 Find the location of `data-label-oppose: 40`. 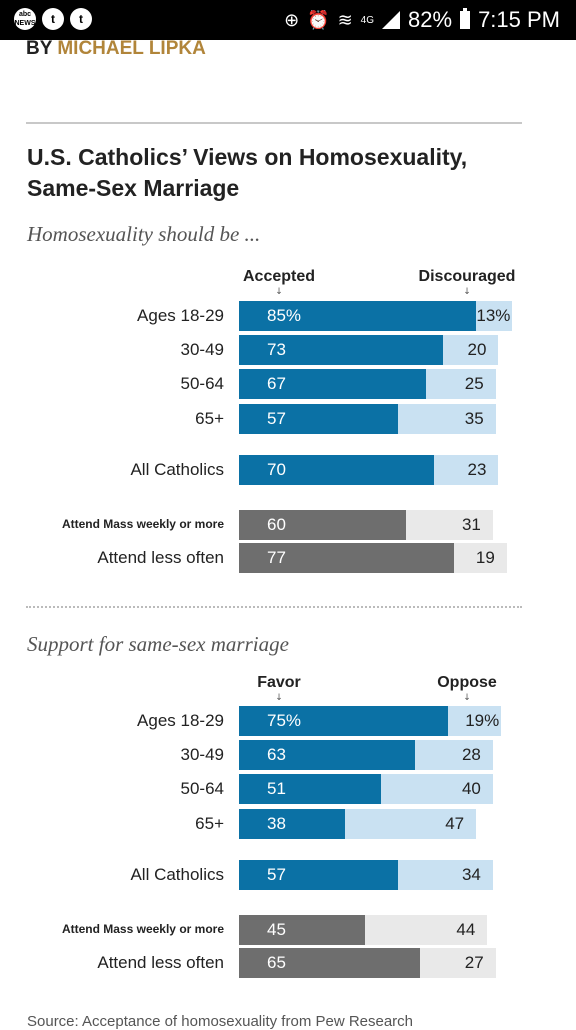

data-label-oppose: 40 is located at coordinates (471, 788).